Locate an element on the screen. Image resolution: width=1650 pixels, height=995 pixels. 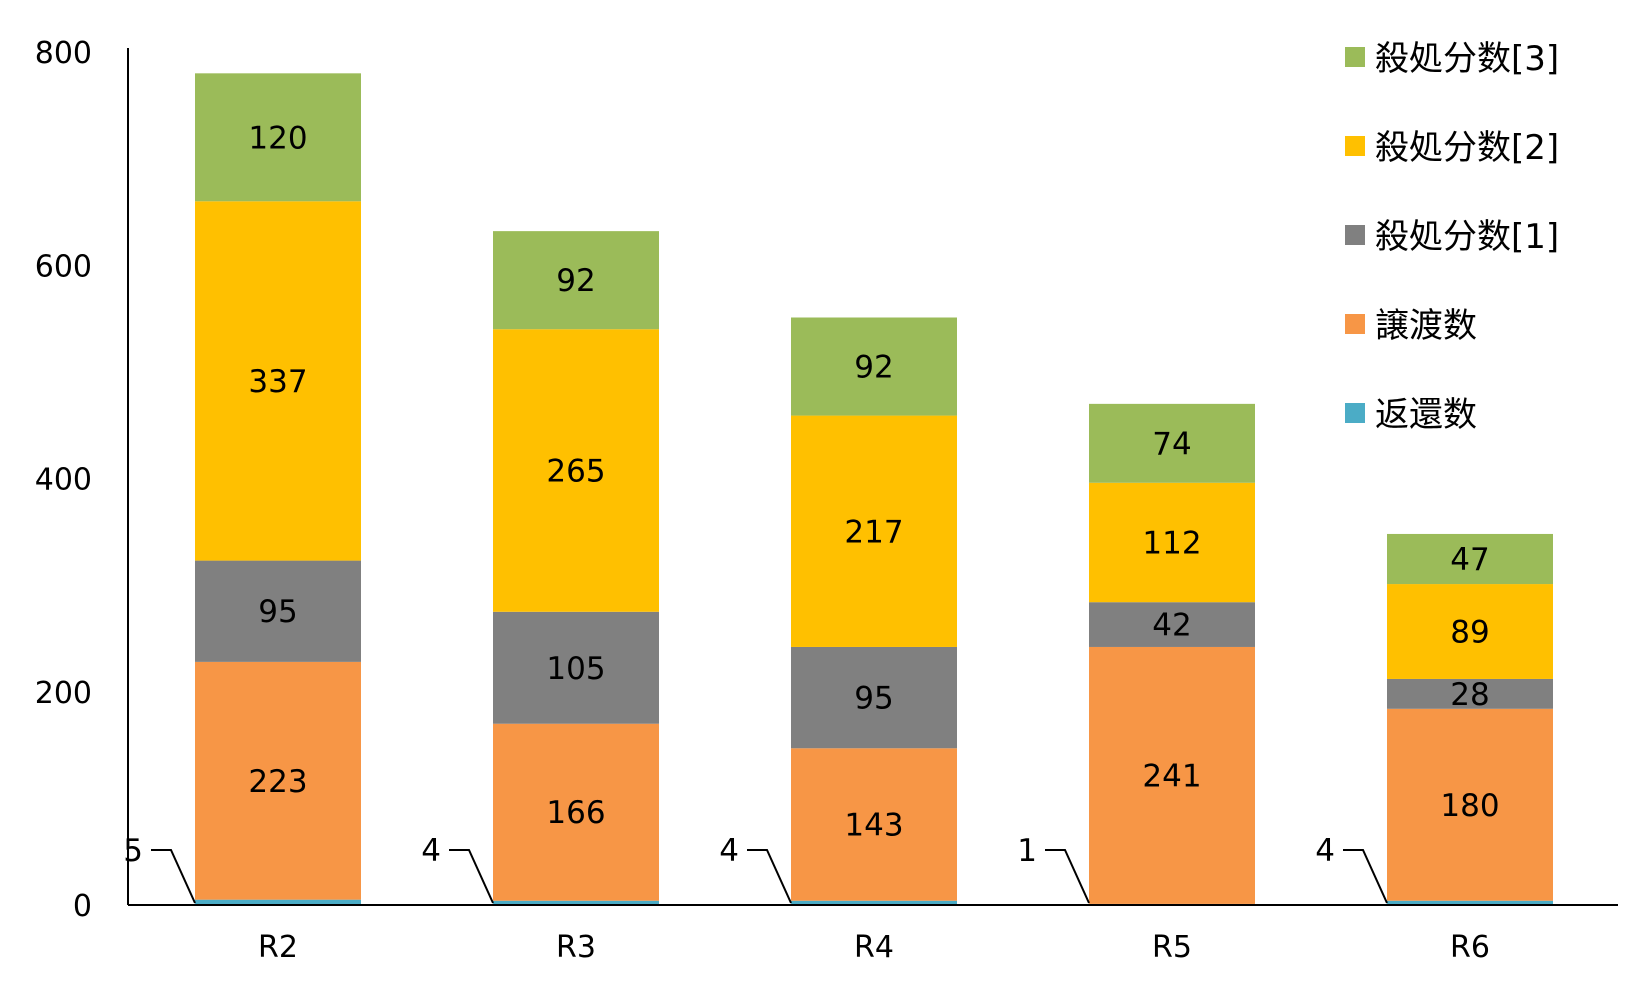
data-label-R2-2: 95 is located at coordinates (277, 612).